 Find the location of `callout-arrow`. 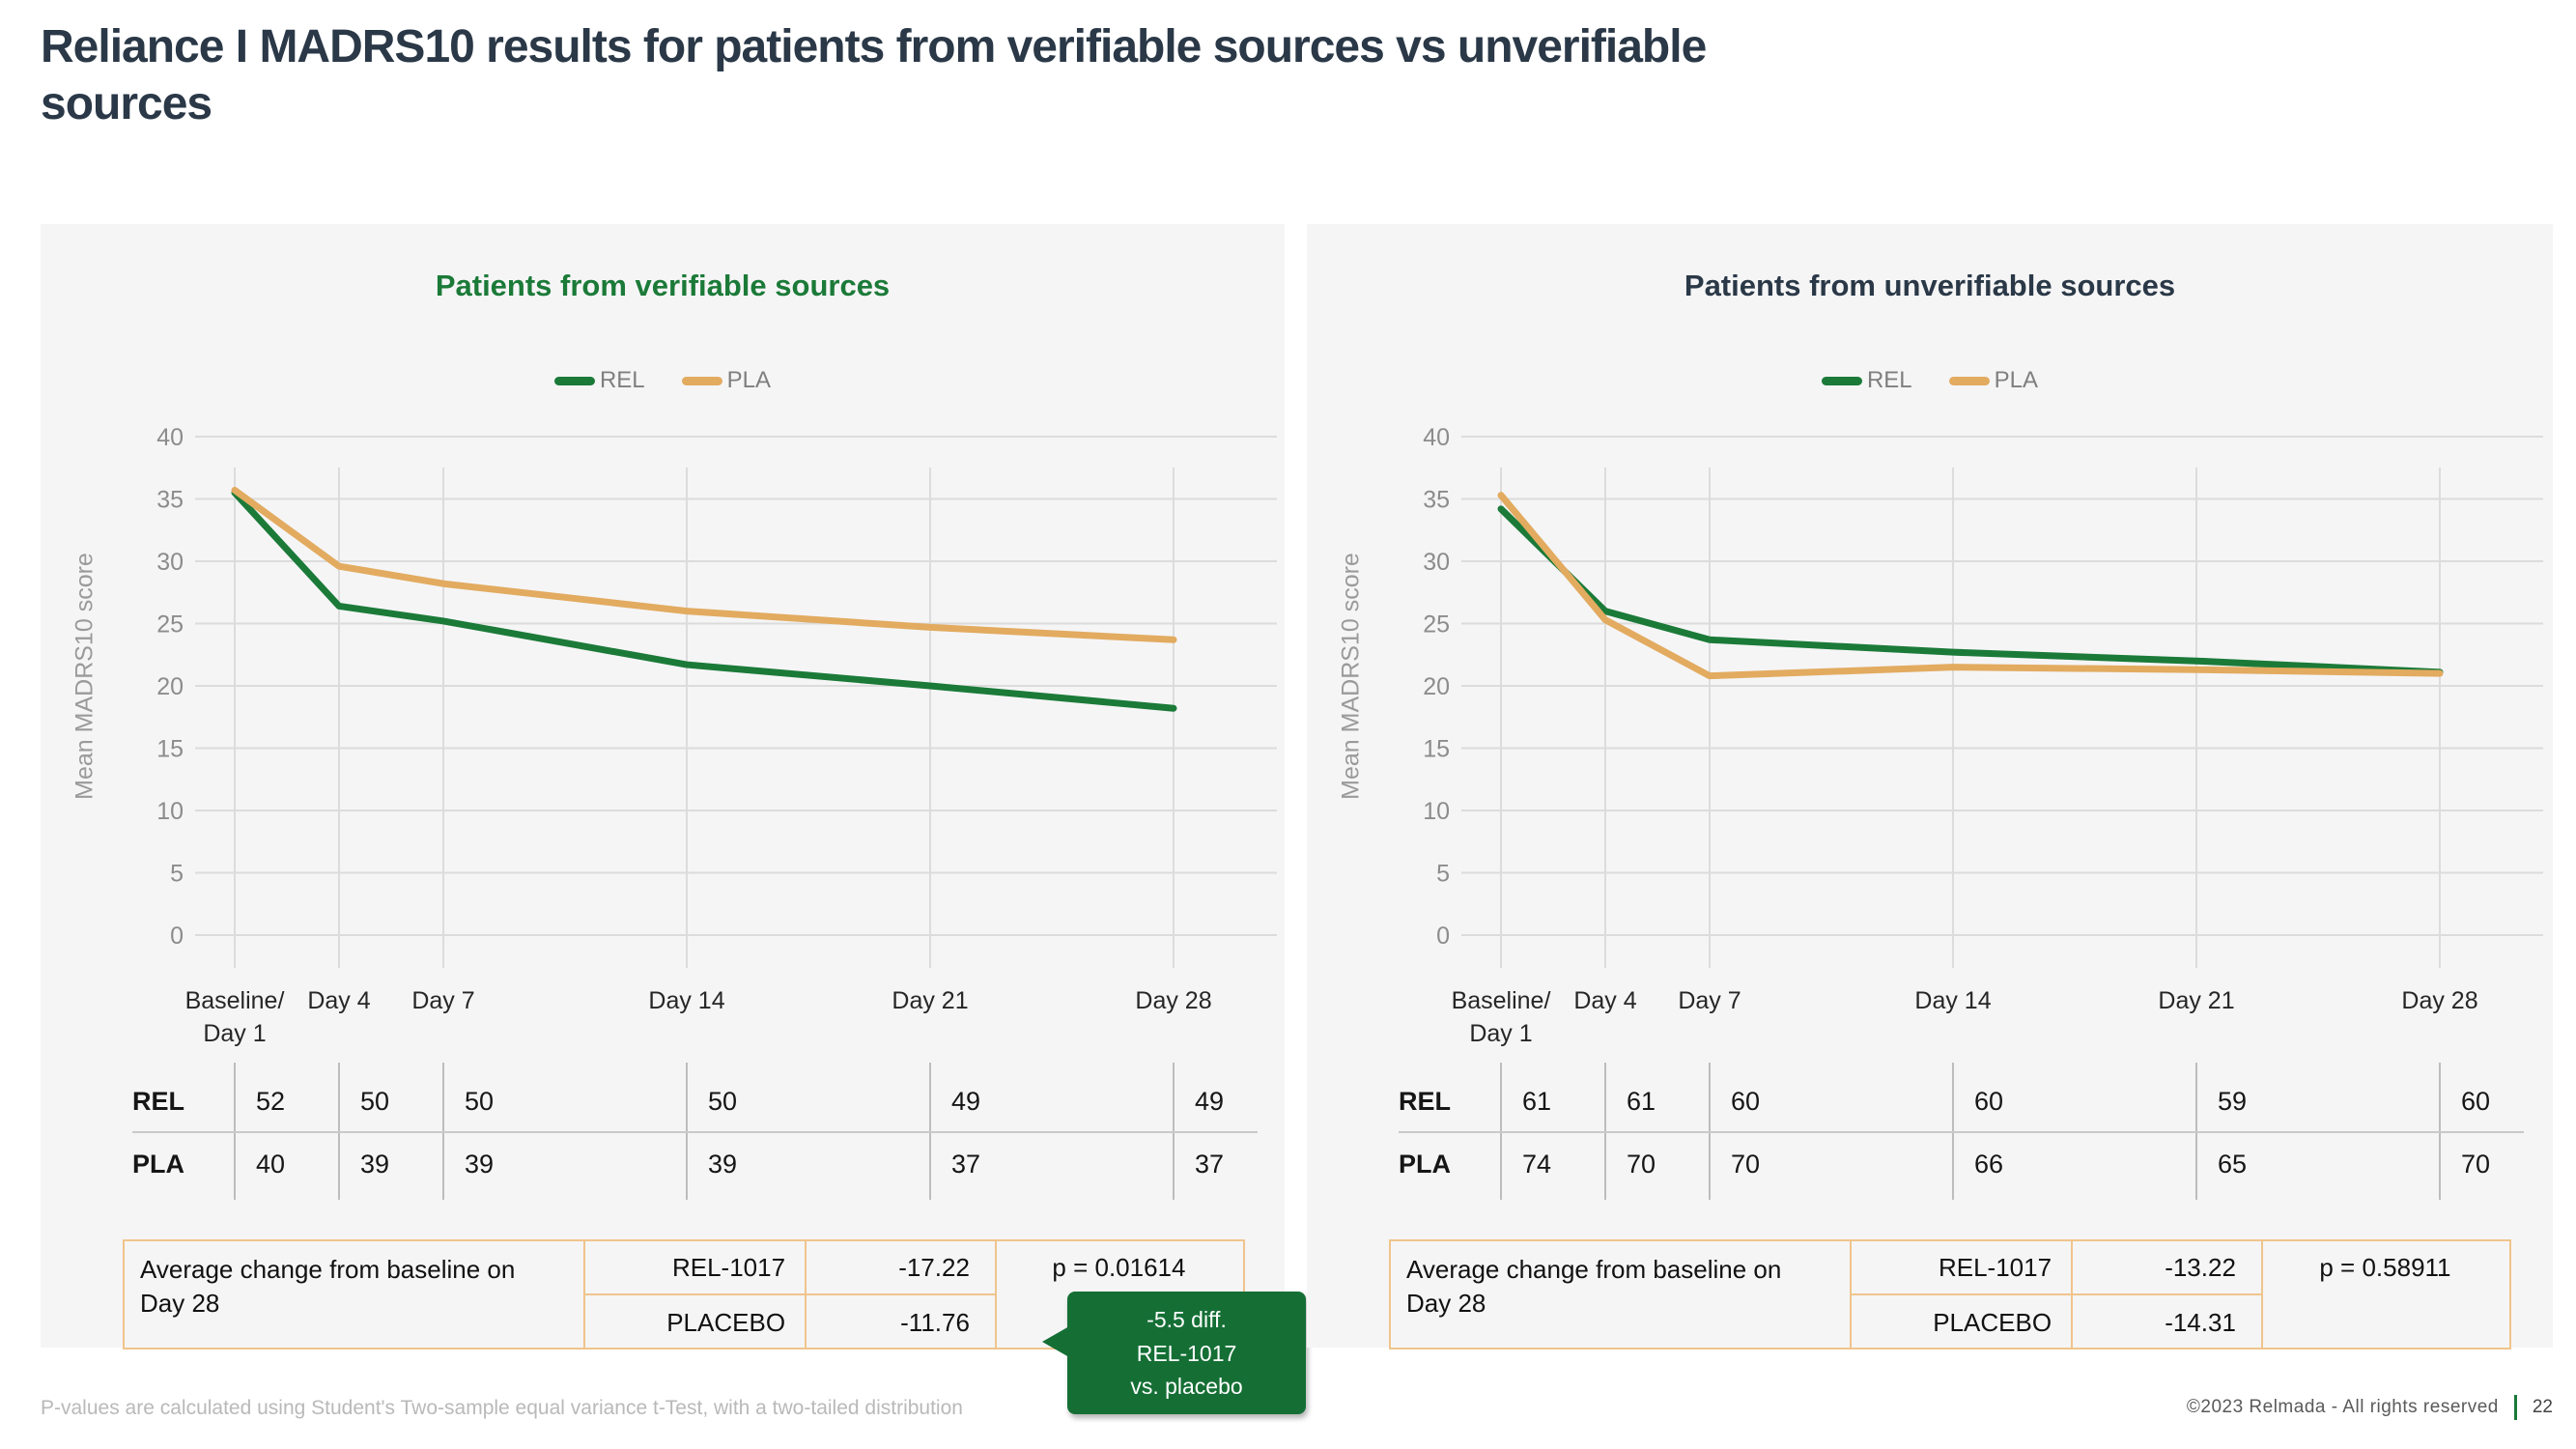

callout-arrow is located at coordinates (1055, 1341).